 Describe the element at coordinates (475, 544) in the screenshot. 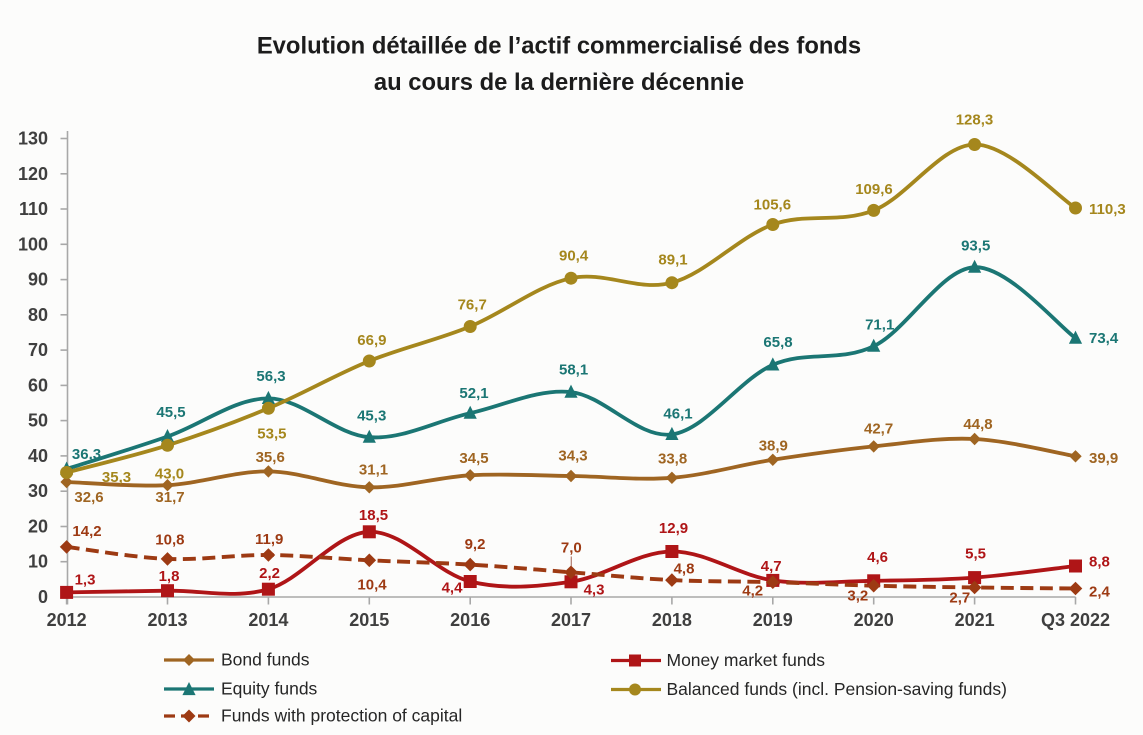

I see `svg-text: 9,2` at that location.